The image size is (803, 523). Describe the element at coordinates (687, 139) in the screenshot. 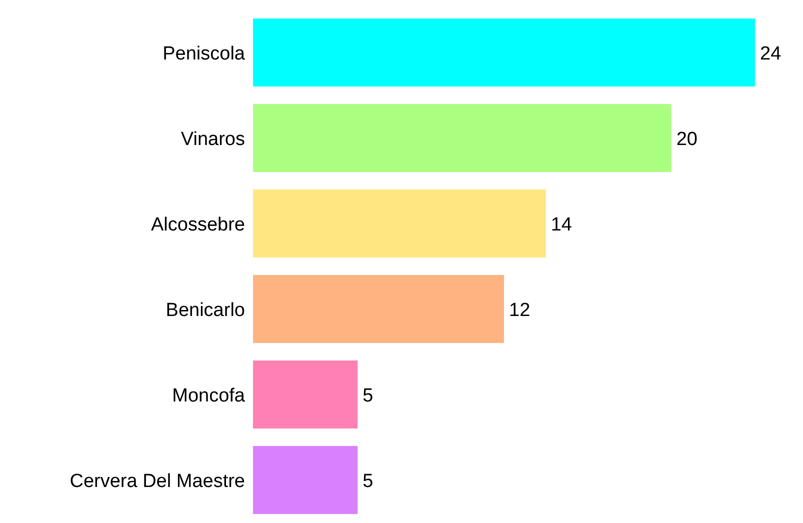

I see `data-label: 20` at that location.